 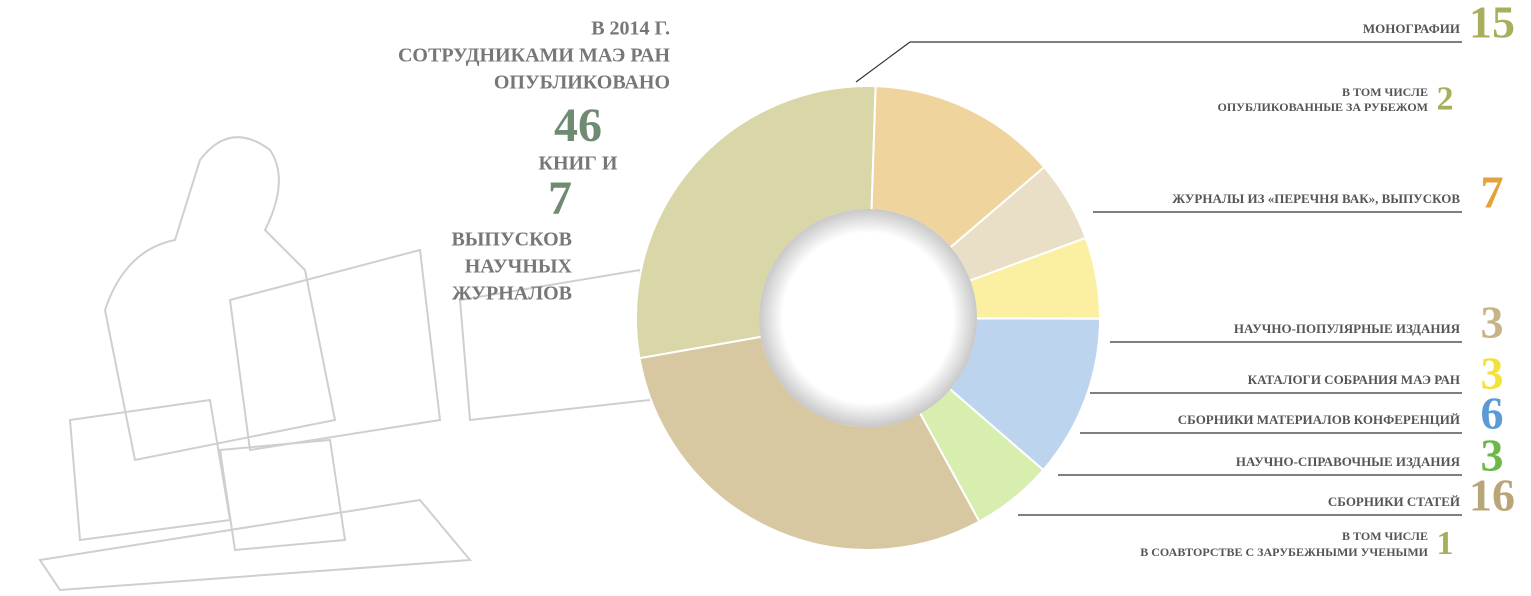 I want to click on journals-text: НАУЧНЫХ, so click(x=519, y=267).